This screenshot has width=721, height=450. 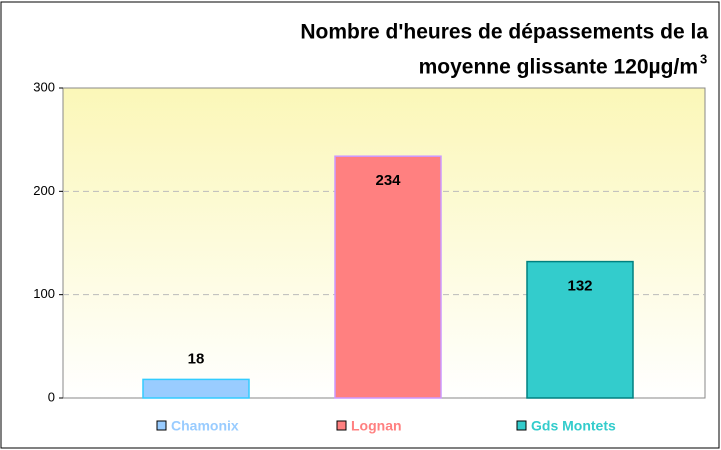 I want to click on value-label: 234, so click(x=388, y=180).